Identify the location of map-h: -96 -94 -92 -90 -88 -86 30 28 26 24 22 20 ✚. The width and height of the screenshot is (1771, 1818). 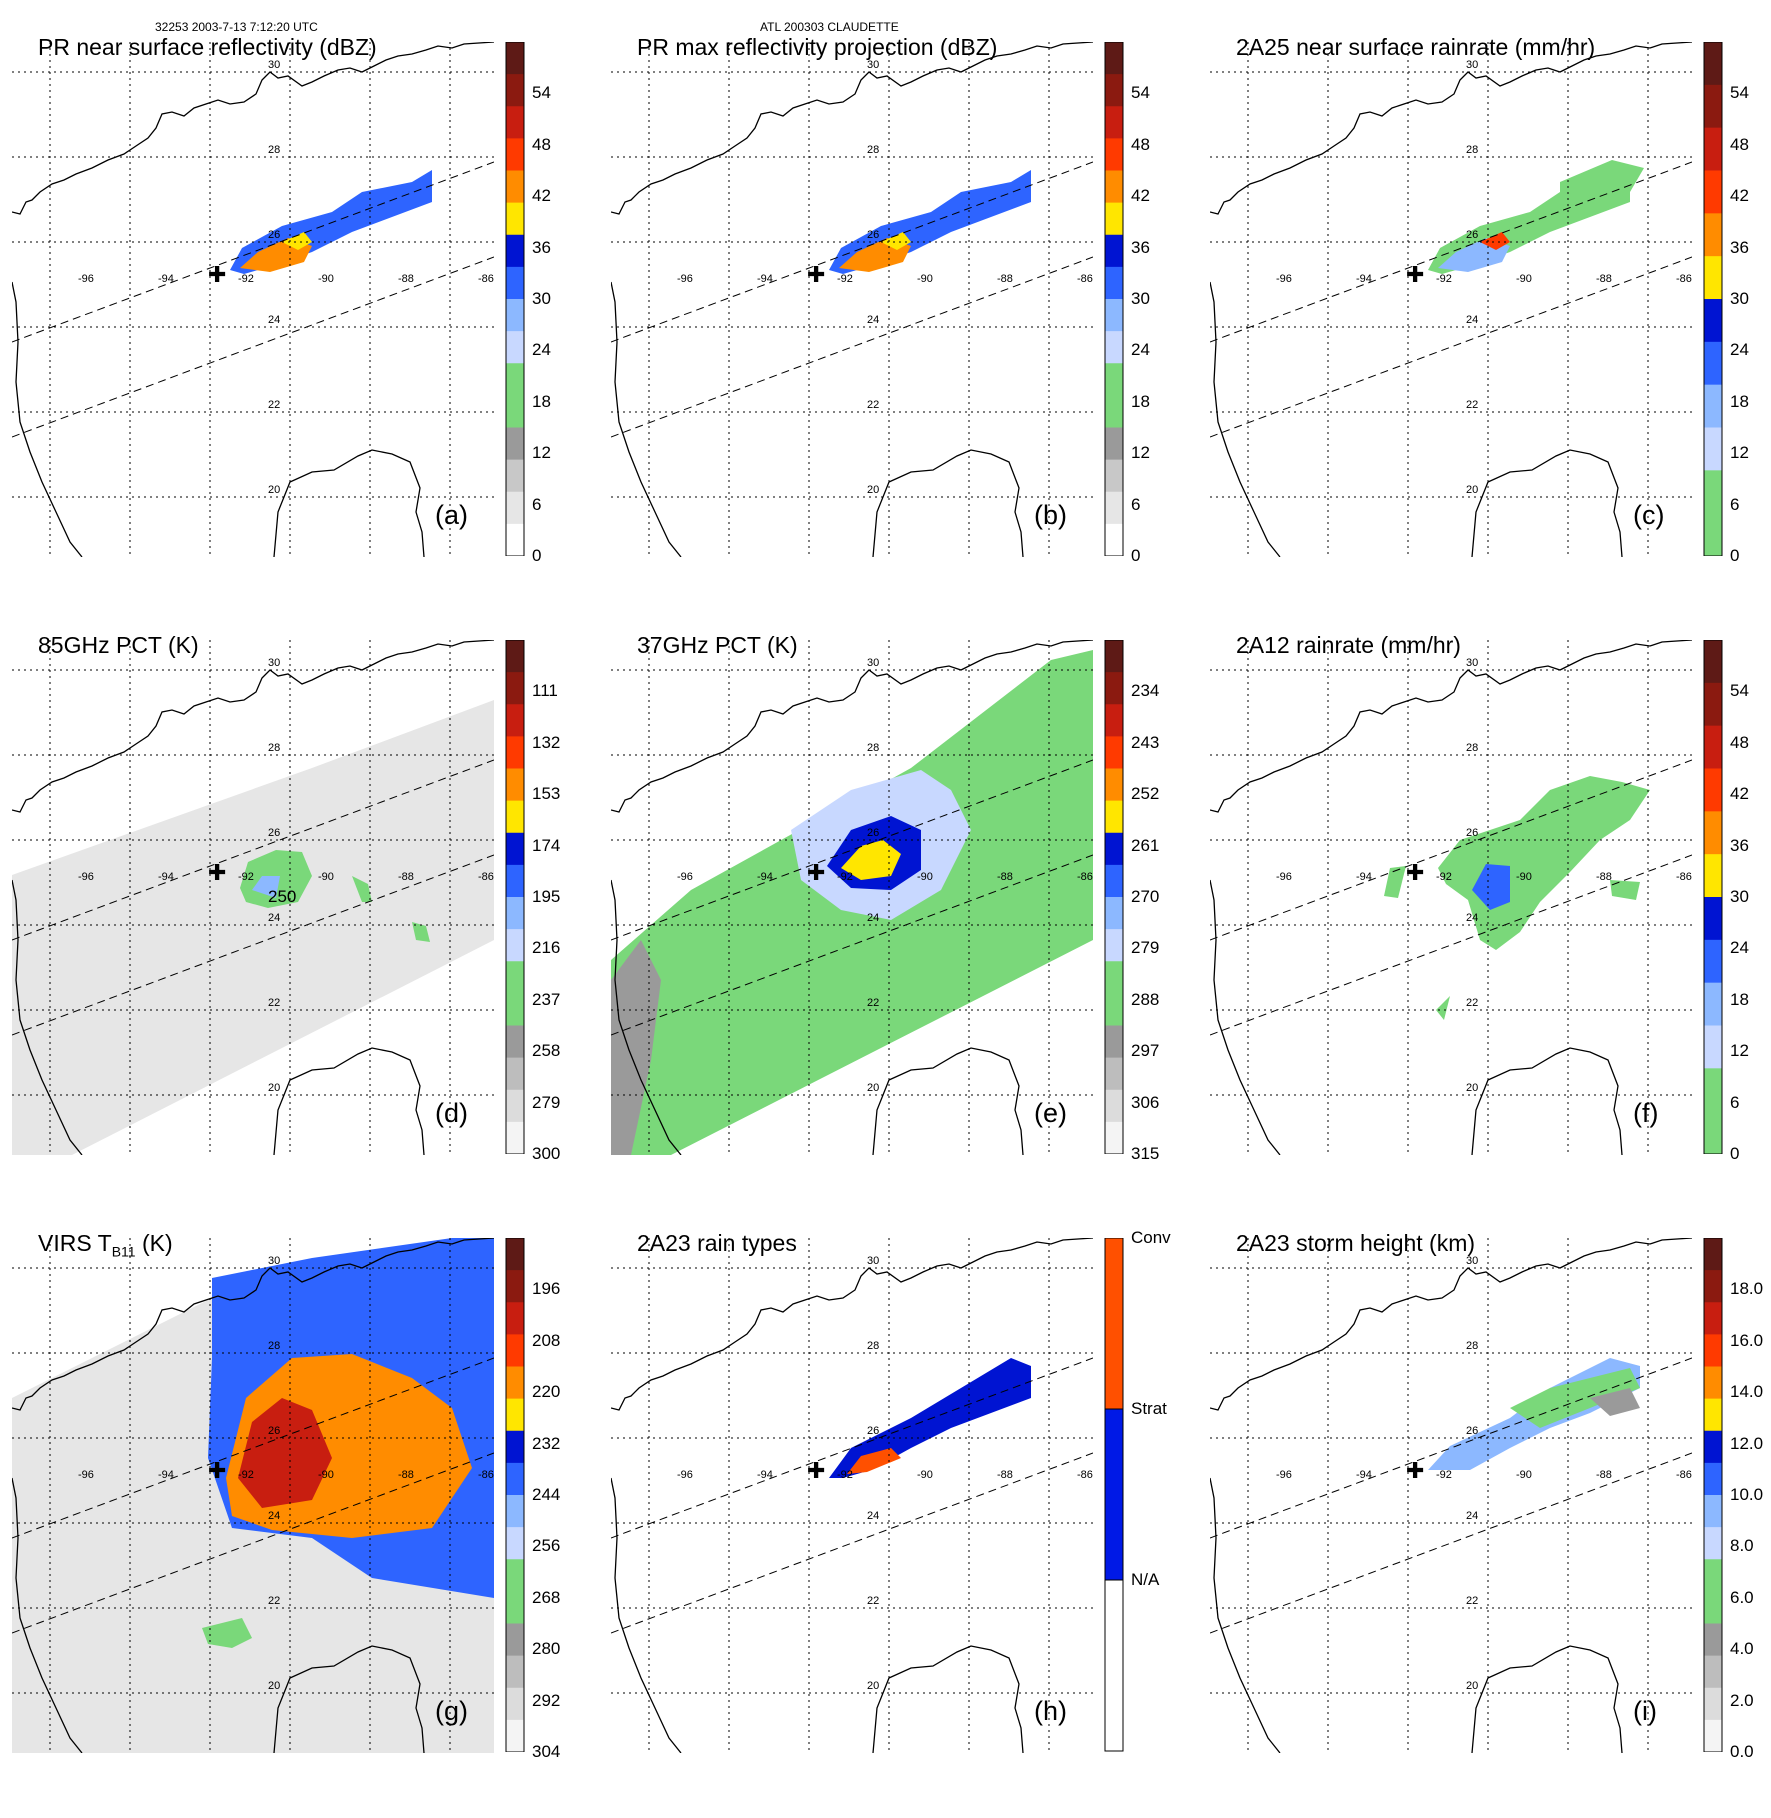
(852, 1495).